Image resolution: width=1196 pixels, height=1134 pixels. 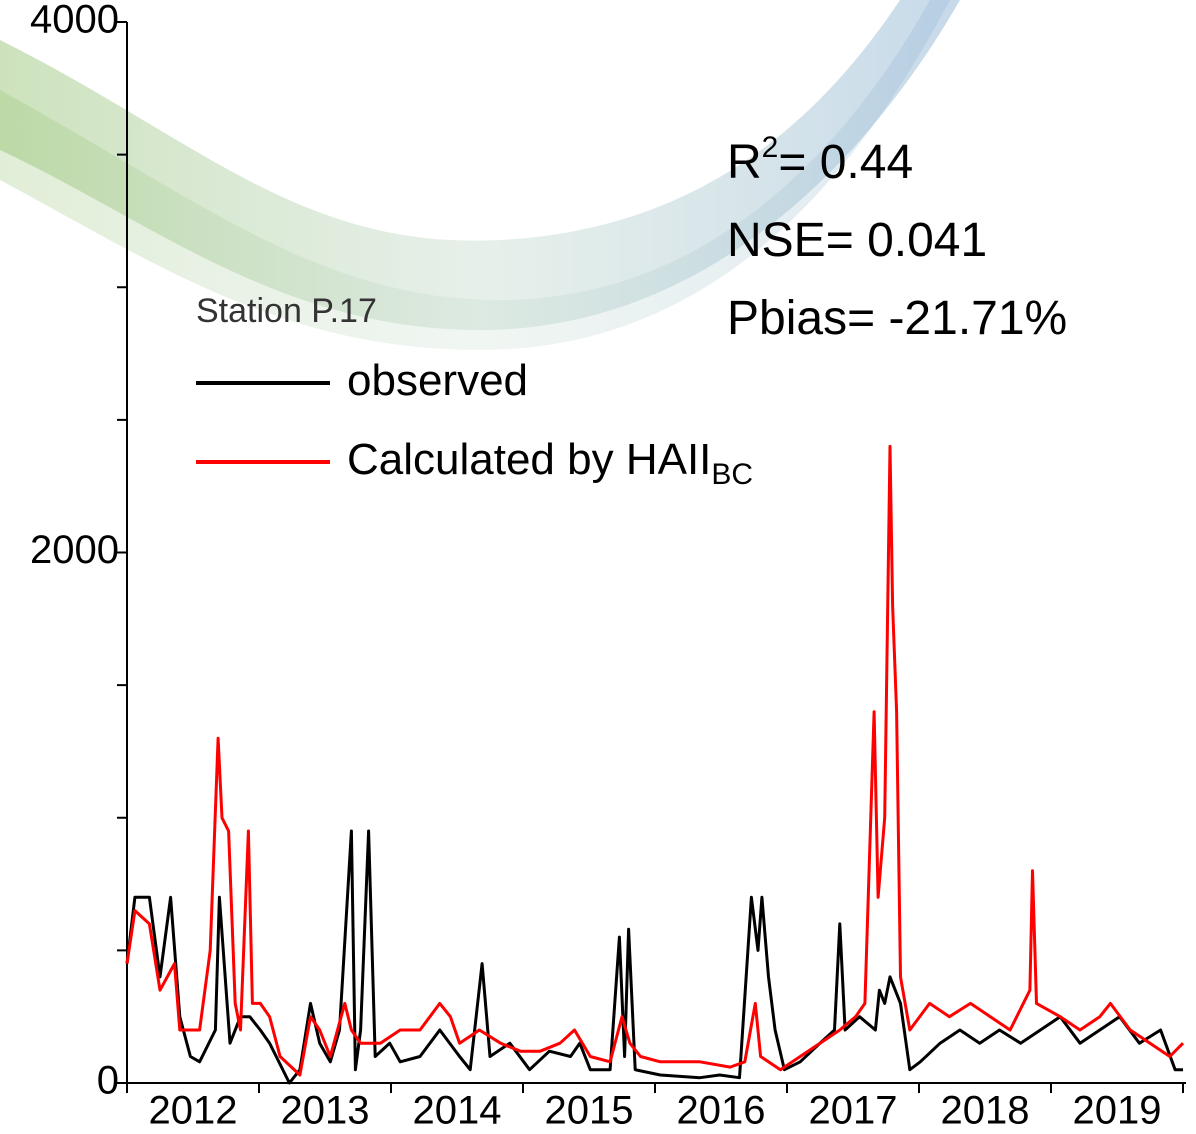 I want to click on legend-label-text: Calculated by HAII, so click(x=529, y=459).